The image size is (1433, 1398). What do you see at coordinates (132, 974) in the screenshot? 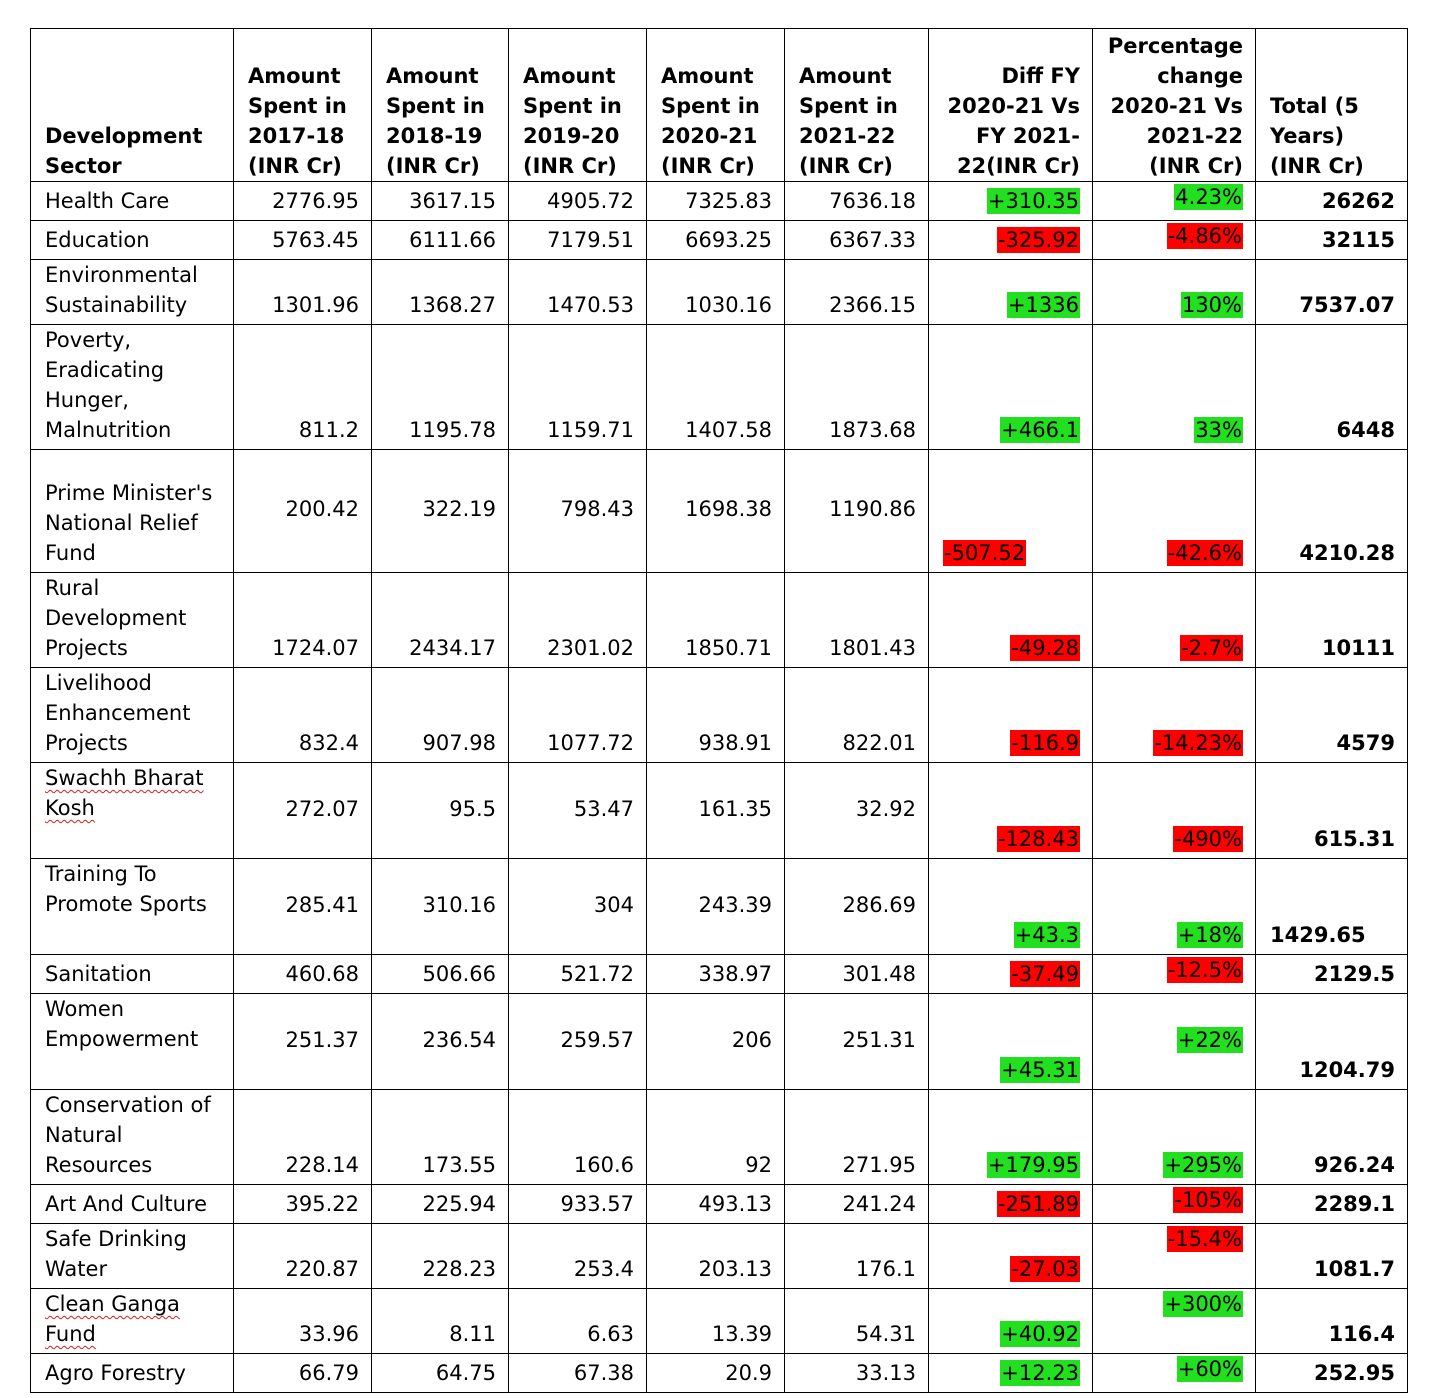
I see `cell-sector: Sanitation` at bounding box center [132, 974].